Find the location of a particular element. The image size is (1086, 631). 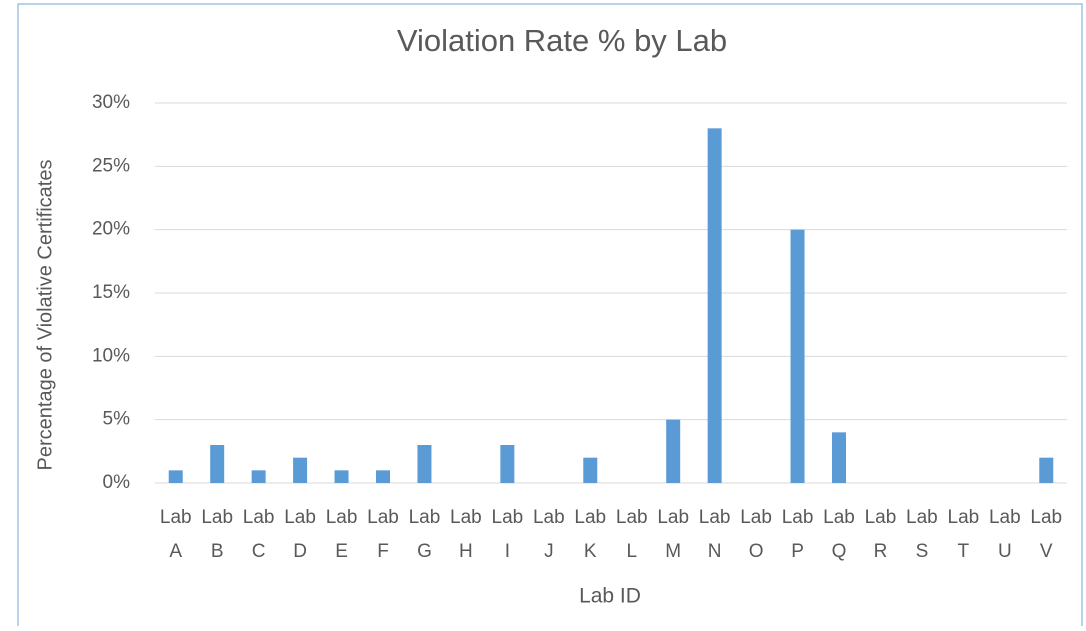

x-tick-label: Lab T is located at coordinates (964, 534).